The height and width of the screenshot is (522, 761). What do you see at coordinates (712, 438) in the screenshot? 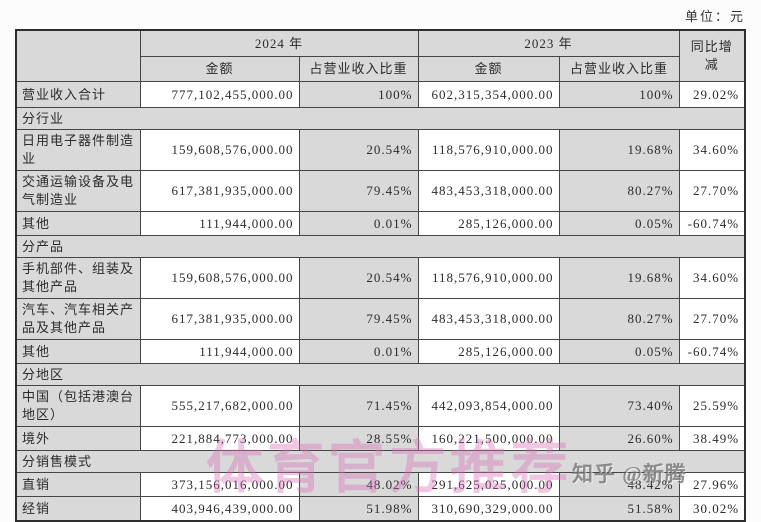
I see `yoy-cell: 38.49%` at bounding box center [712, 438].